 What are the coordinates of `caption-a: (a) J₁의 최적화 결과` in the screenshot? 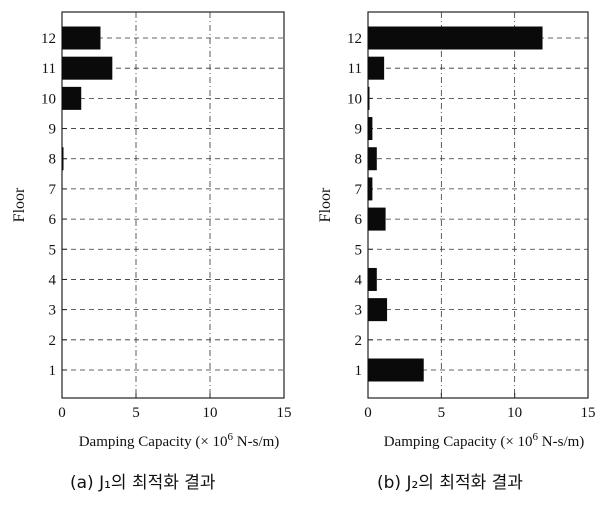 It's located at (143, 483).